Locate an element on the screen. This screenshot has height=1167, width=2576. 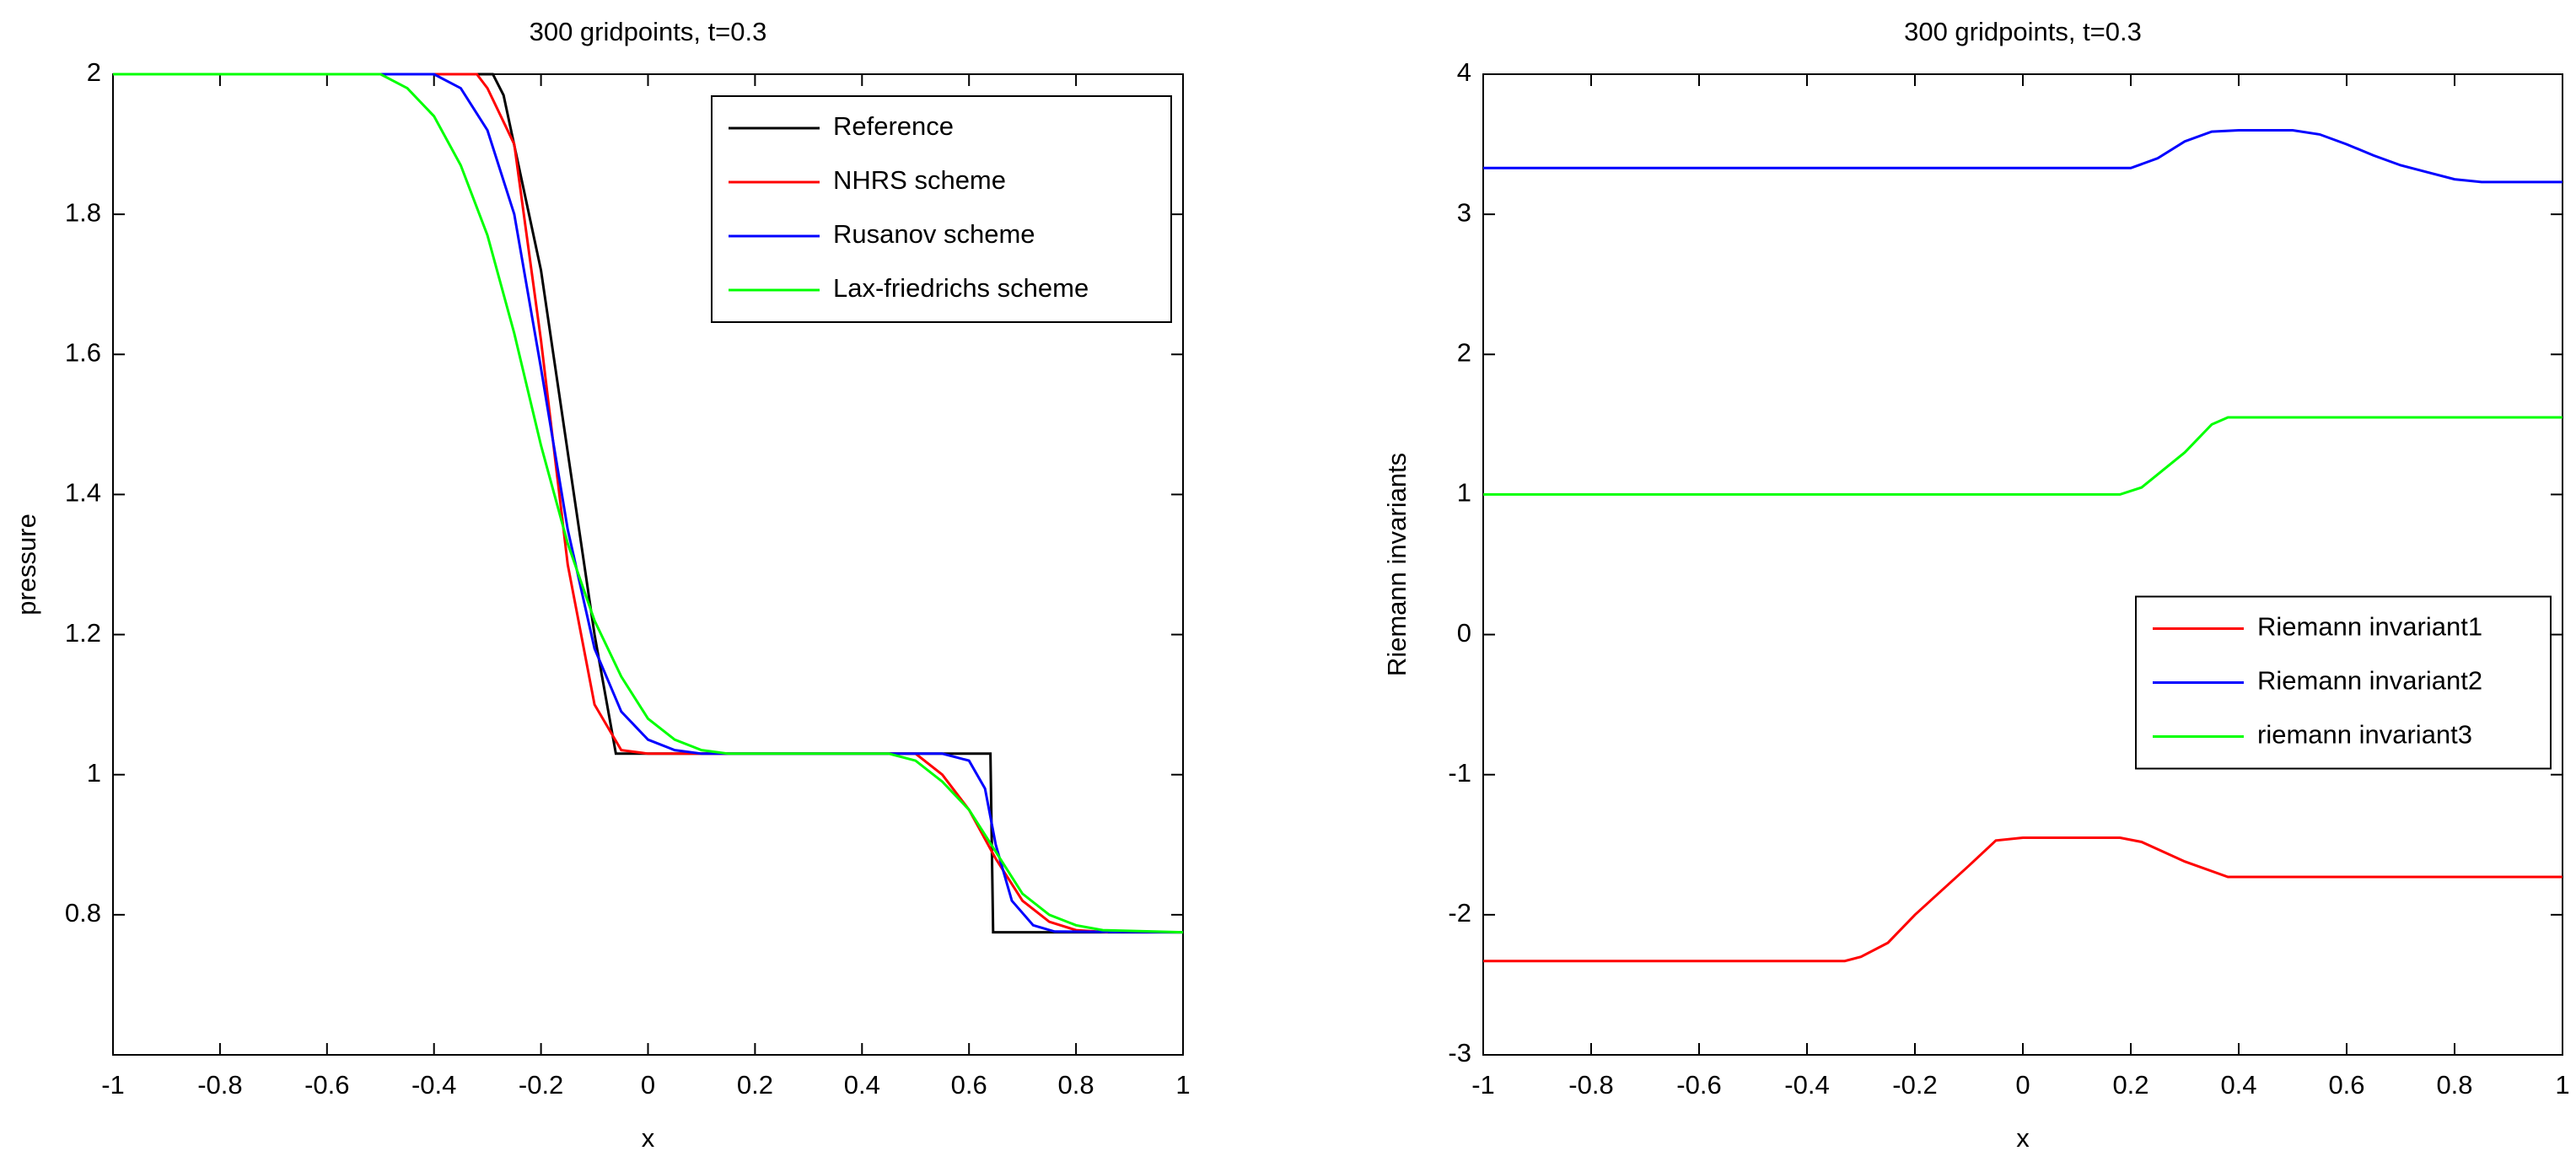
y-tick-label: -1 is located at coordinates (1459, 773).